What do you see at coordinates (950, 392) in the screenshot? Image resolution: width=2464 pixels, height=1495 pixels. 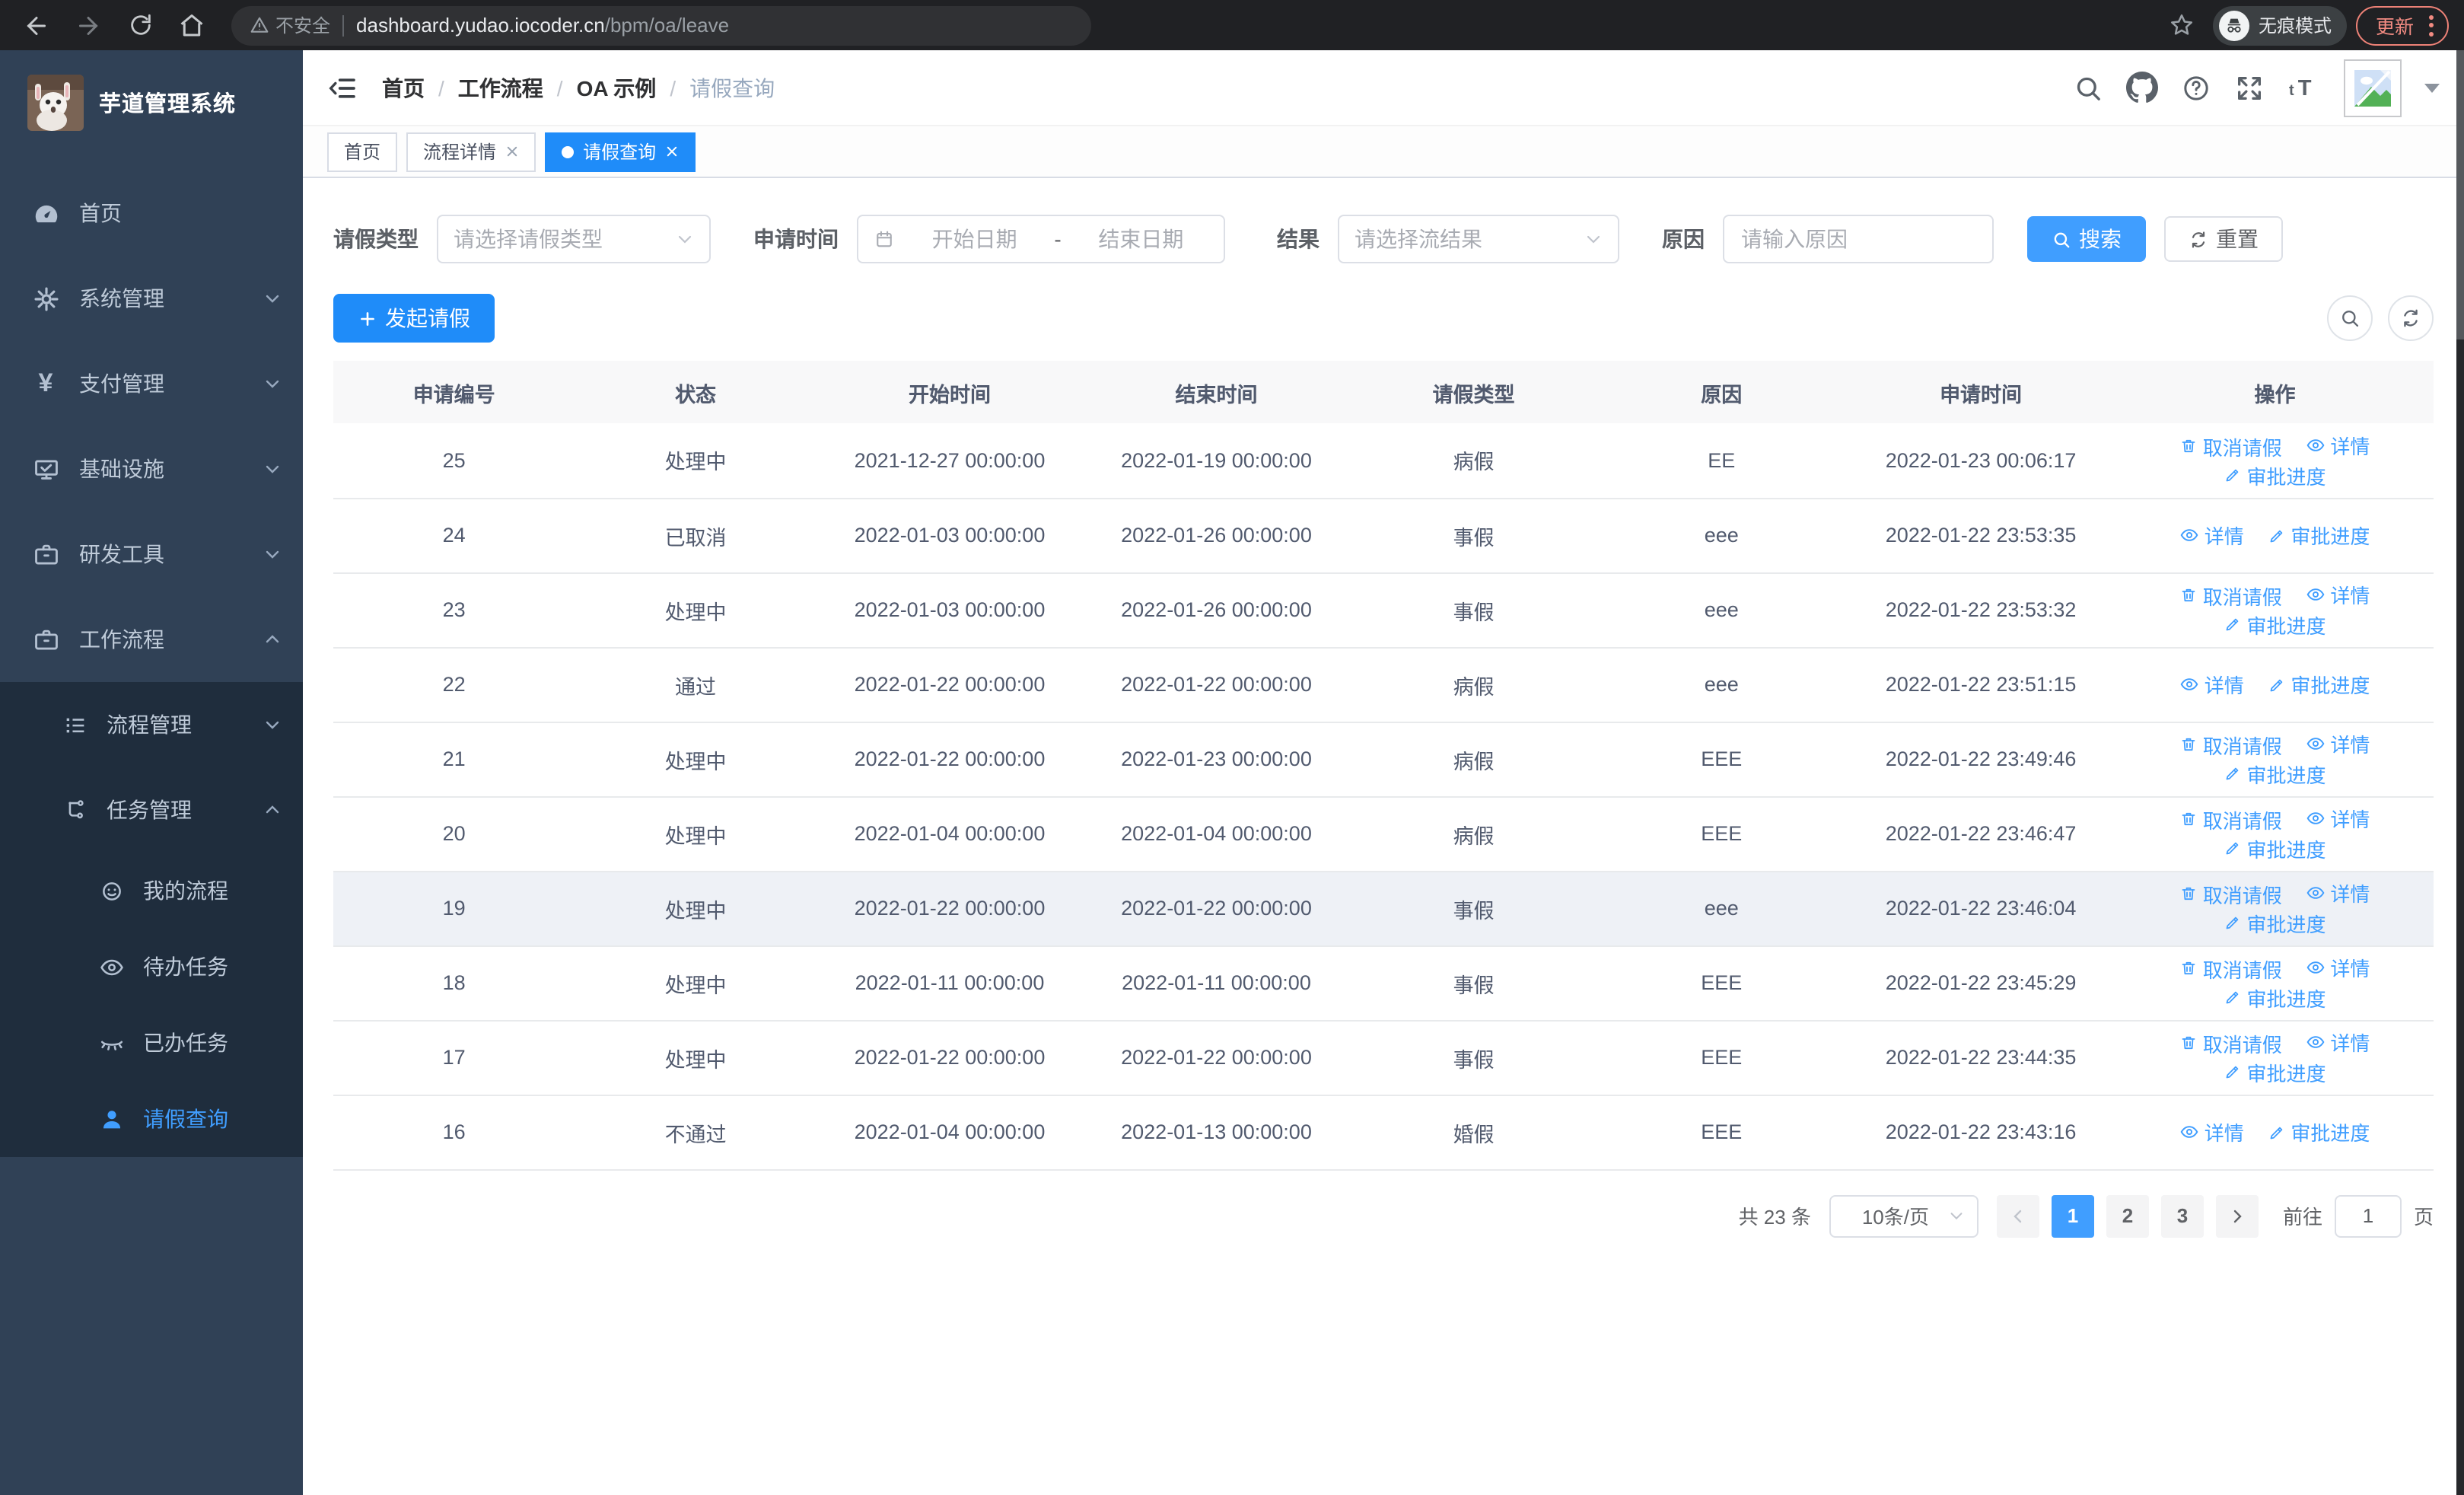 I see `col-start: 开始时间` at bounding box center [950, 392].